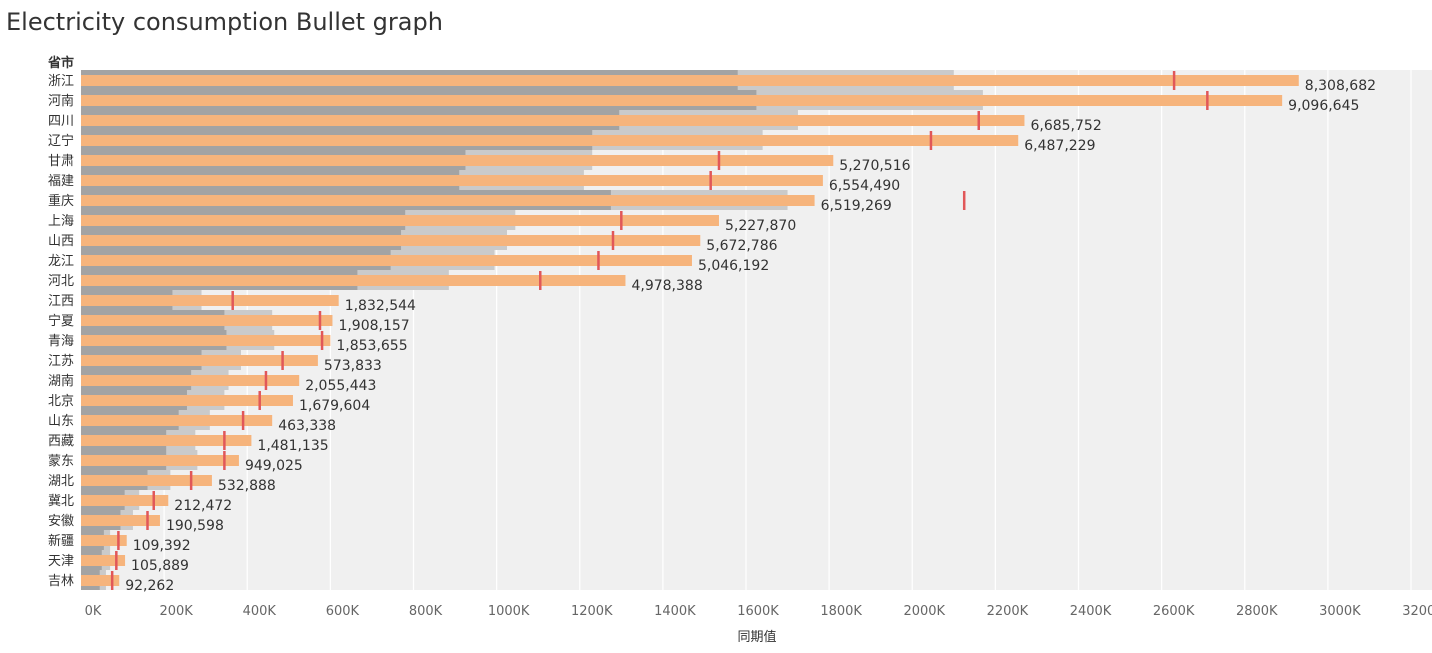 Image resolution: width=1432 pixels, height=653 pixels. What do you see at coordinates (760, 226) in the screenshot?
I see `value-label: 5,227,870` at bounding box center [760, 226].